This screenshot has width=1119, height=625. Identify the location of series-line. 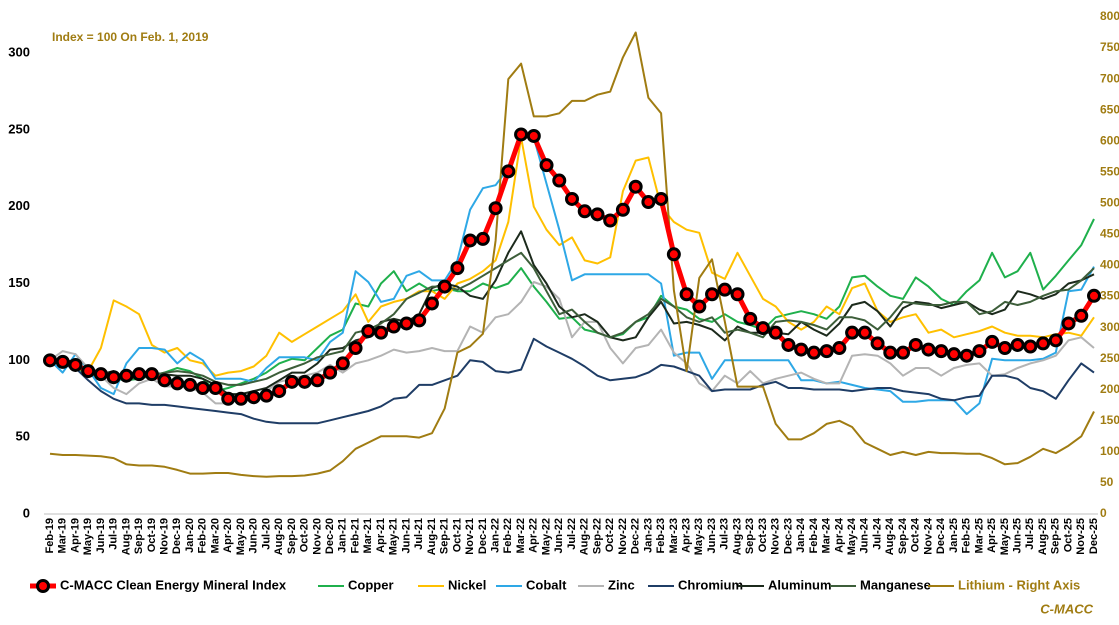
(572, 381).